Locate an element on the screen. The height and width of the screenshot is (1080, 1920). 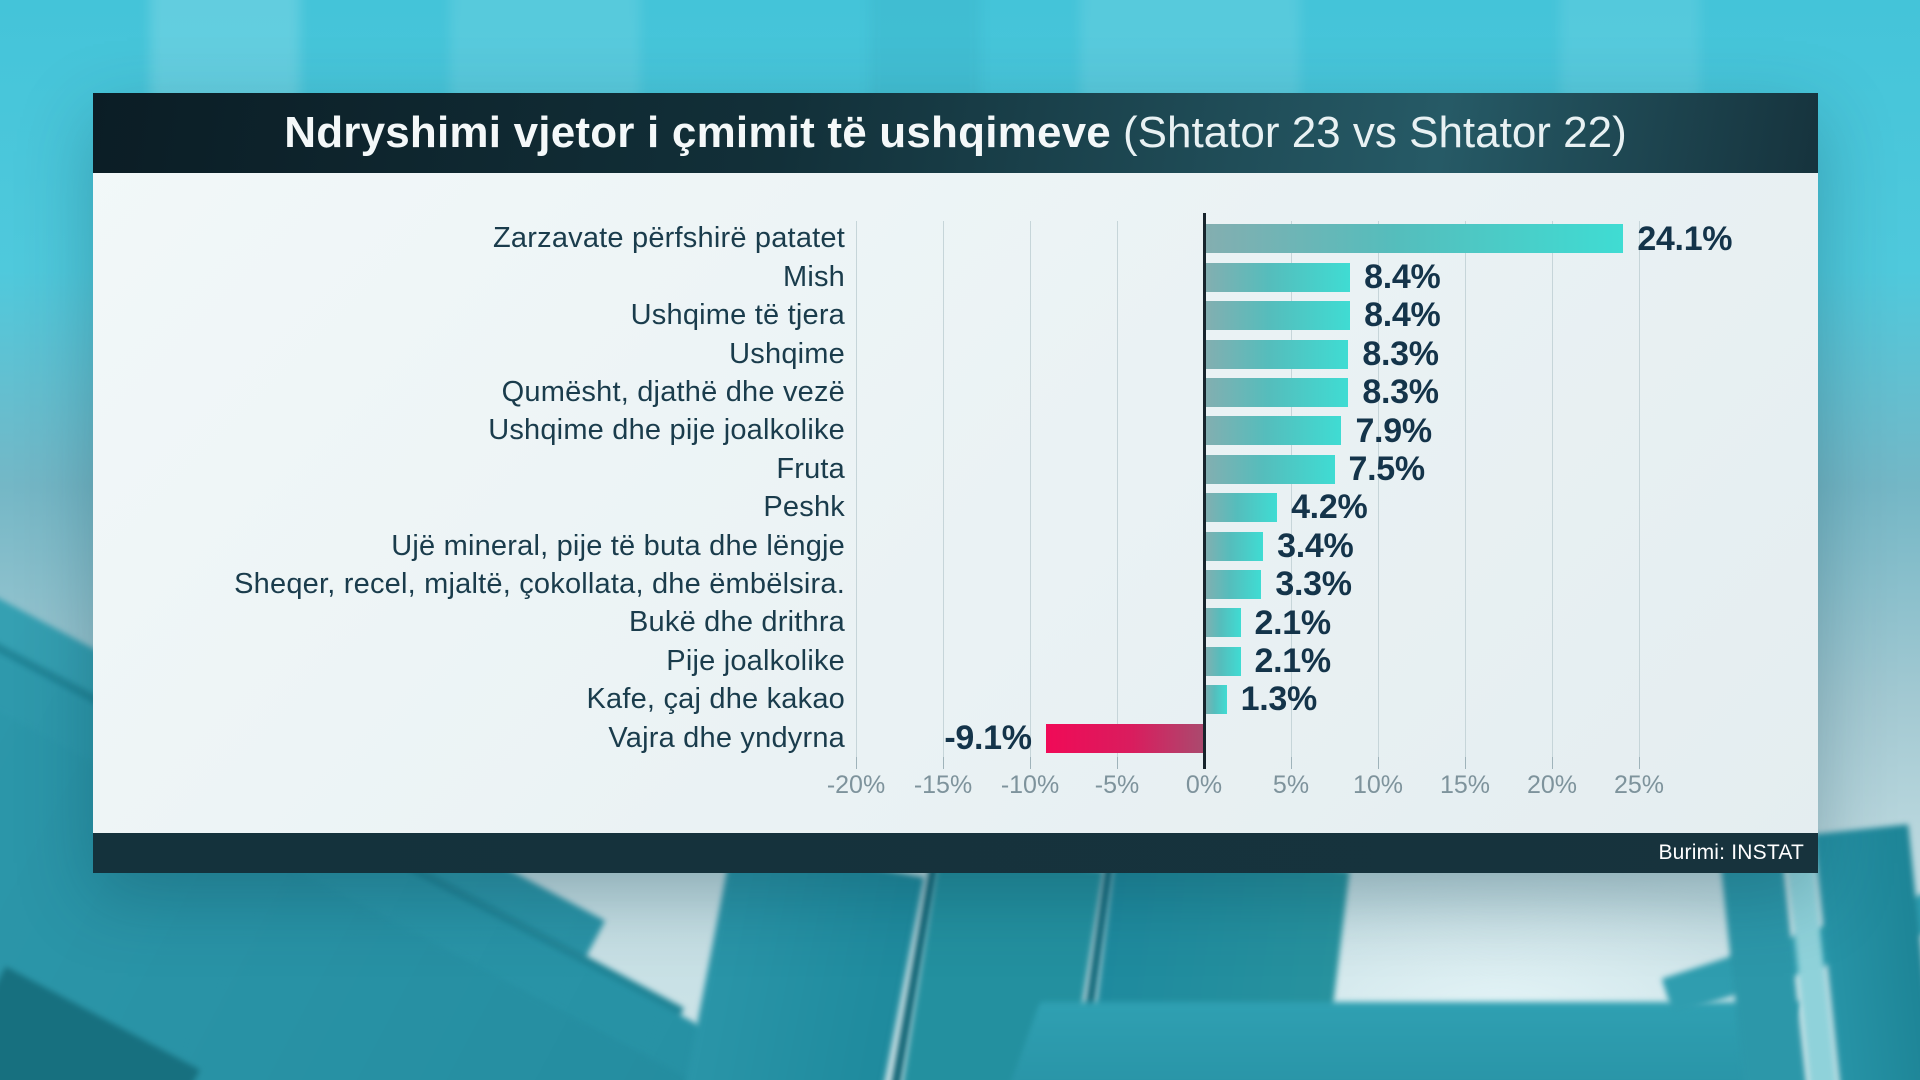
axis-tick-label: -10% is located at coordinates (1030, 785).